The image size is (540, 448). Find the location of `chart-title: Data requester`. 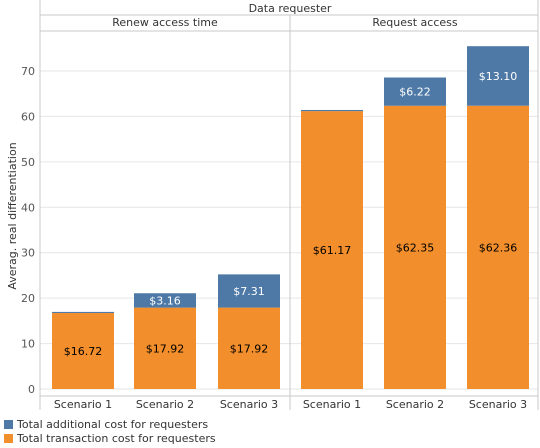

chart-title: Data requester is located at coordinates (290, 8).